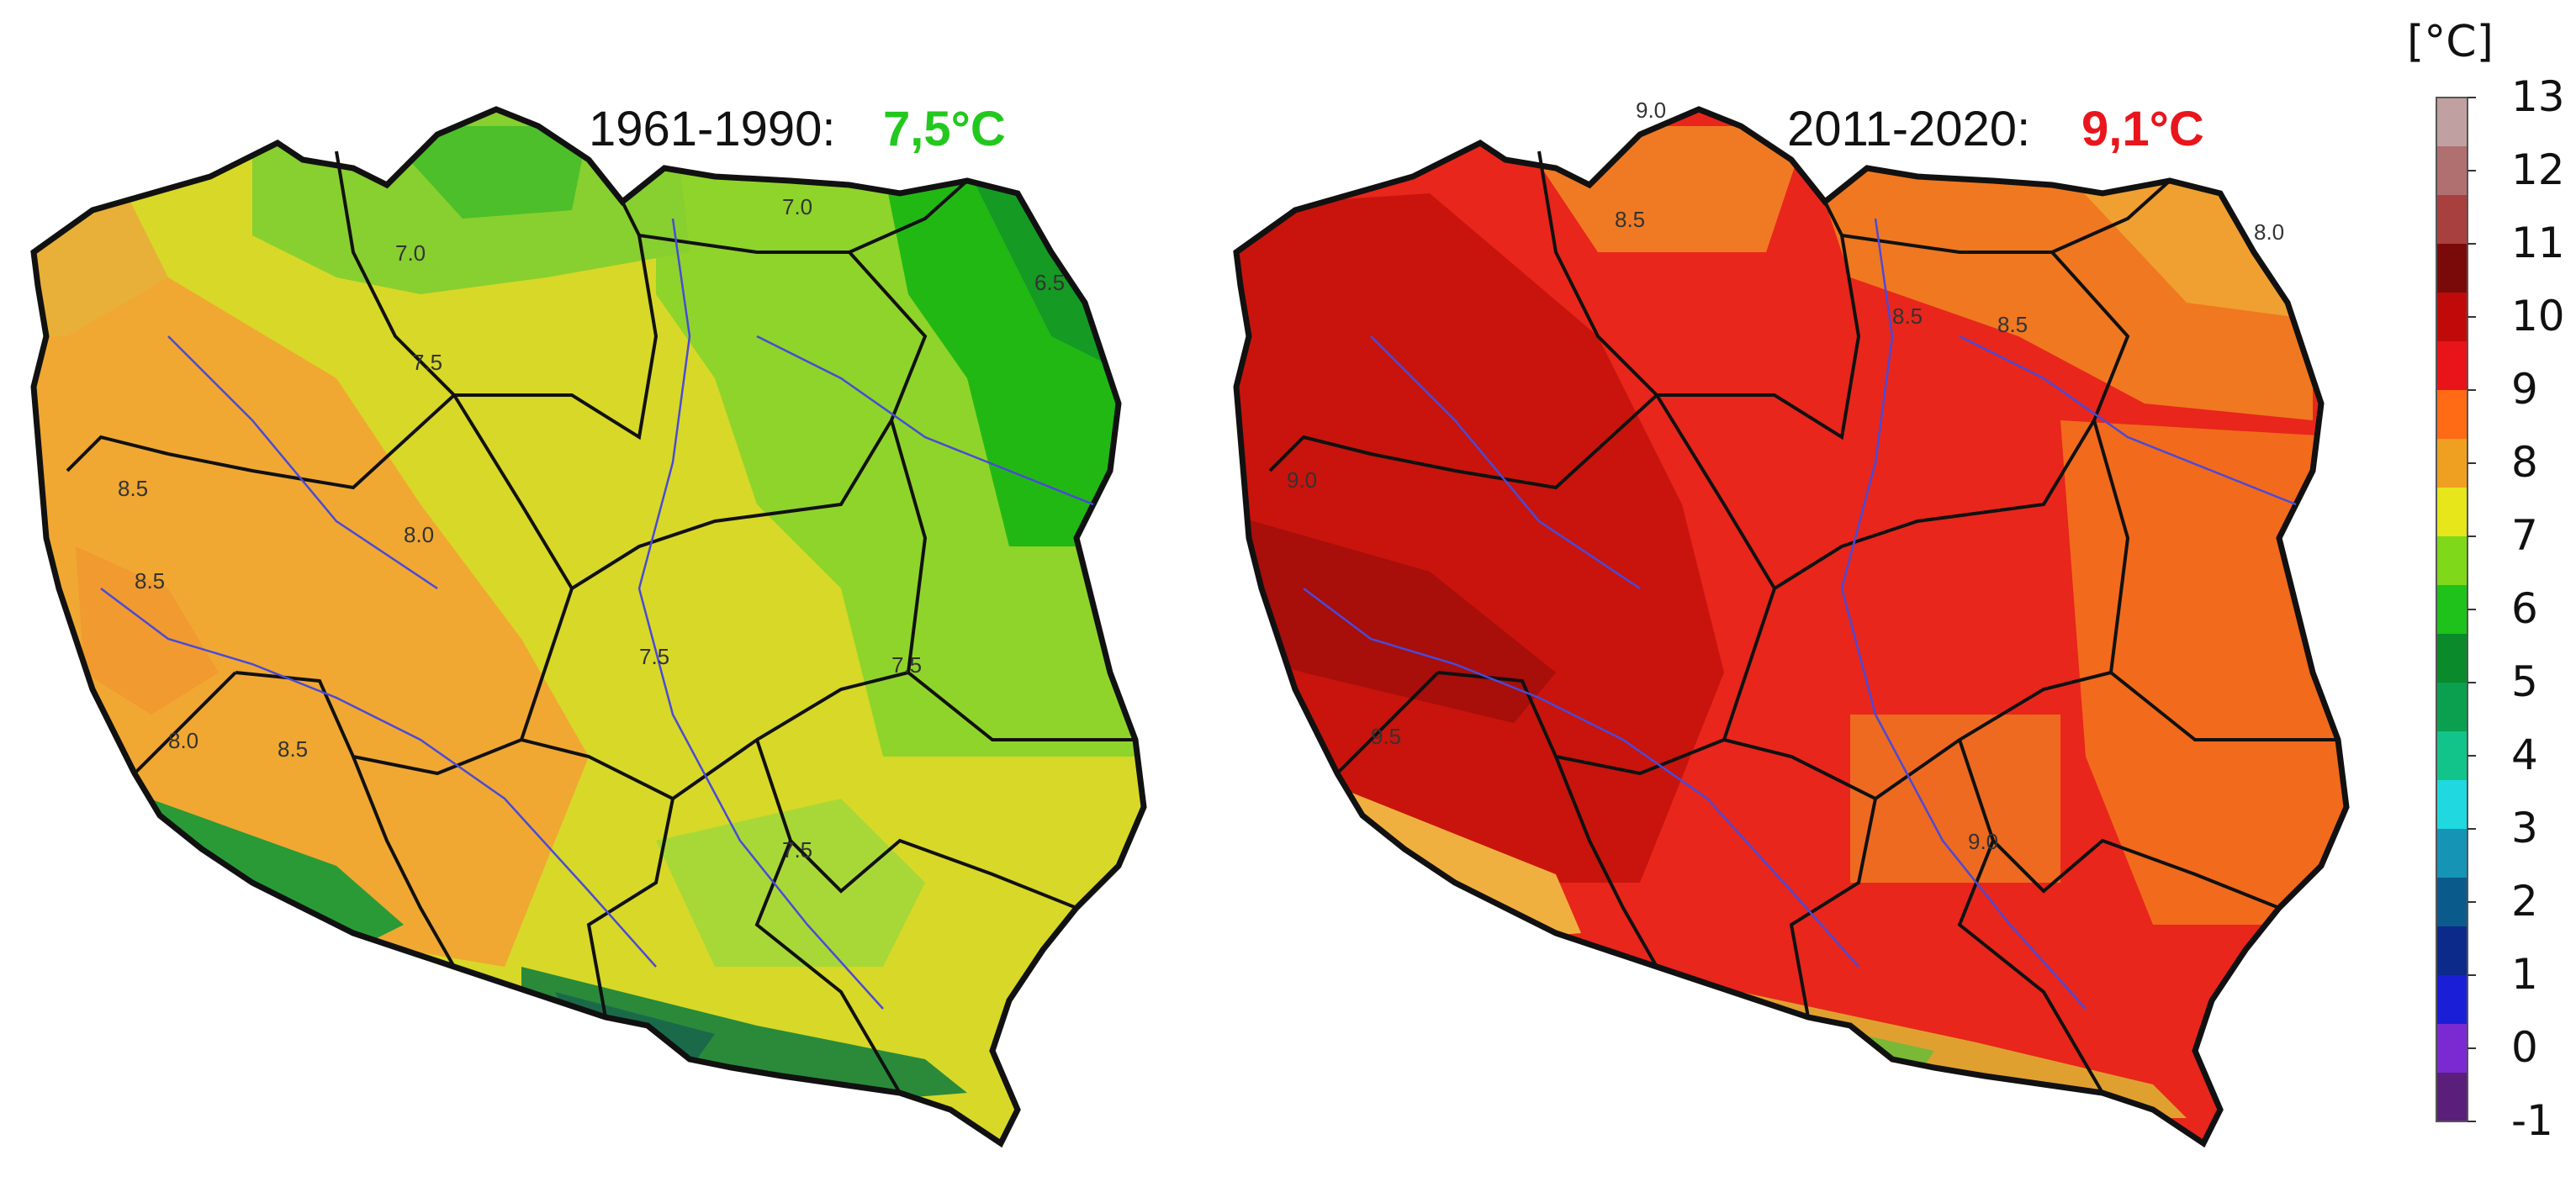 The height and width of the screenshot is (1187, 2576). I want to click on legend-tick-label: 12, so click(2538, 169).